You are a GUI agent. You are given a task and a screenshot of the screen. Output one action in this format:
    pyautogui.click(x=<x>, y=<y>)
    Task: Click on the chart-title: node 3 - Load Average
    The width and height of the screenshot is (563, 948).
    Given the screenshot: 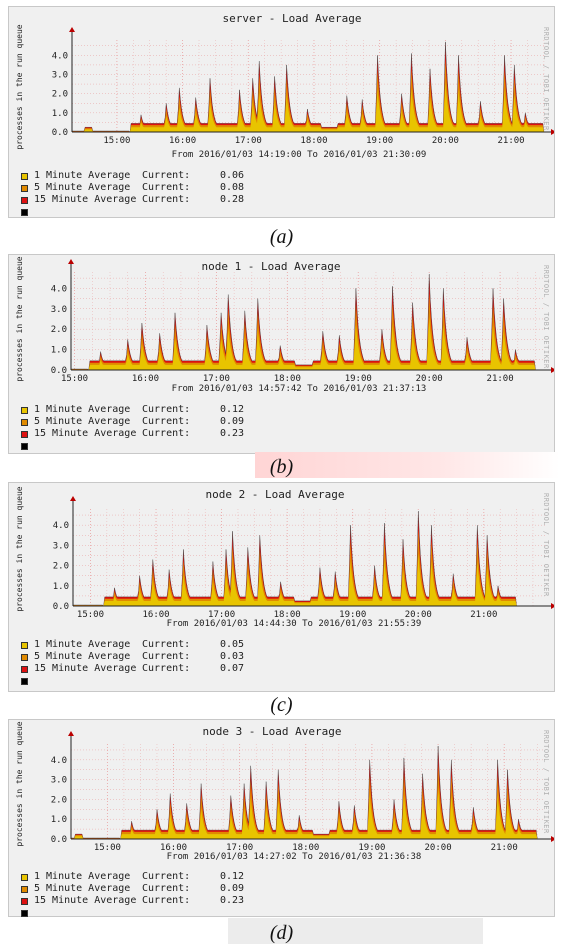 What is the action you would take?
    pyautogui.click(x=271, y=731)
    